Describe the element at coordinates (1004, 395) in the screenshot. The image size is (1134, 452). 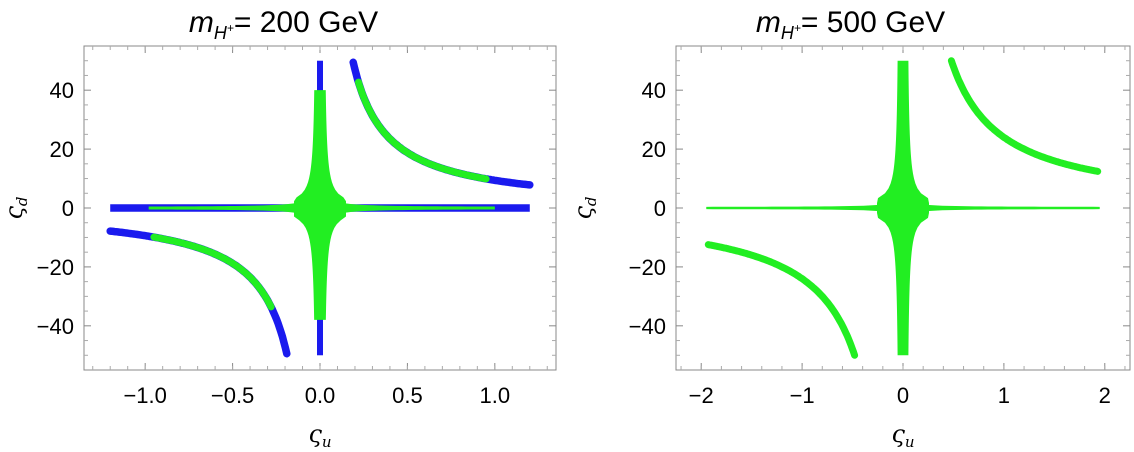
I see `x-tick-label: 1` at that location.